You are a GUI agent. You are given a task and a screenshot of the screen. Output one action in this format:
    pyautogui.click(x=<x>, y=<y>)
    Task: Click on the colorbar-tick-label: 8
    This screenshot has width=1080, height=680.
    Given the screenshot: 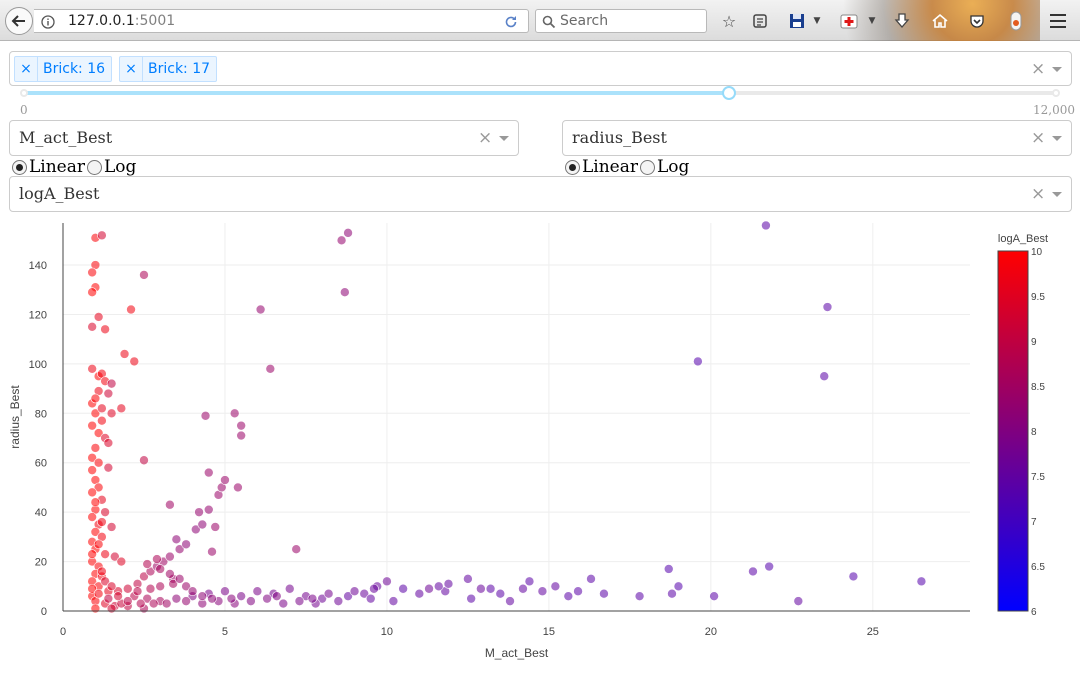 What is the action you would take?
    pyautogui.click(x=1034, y=432)
    